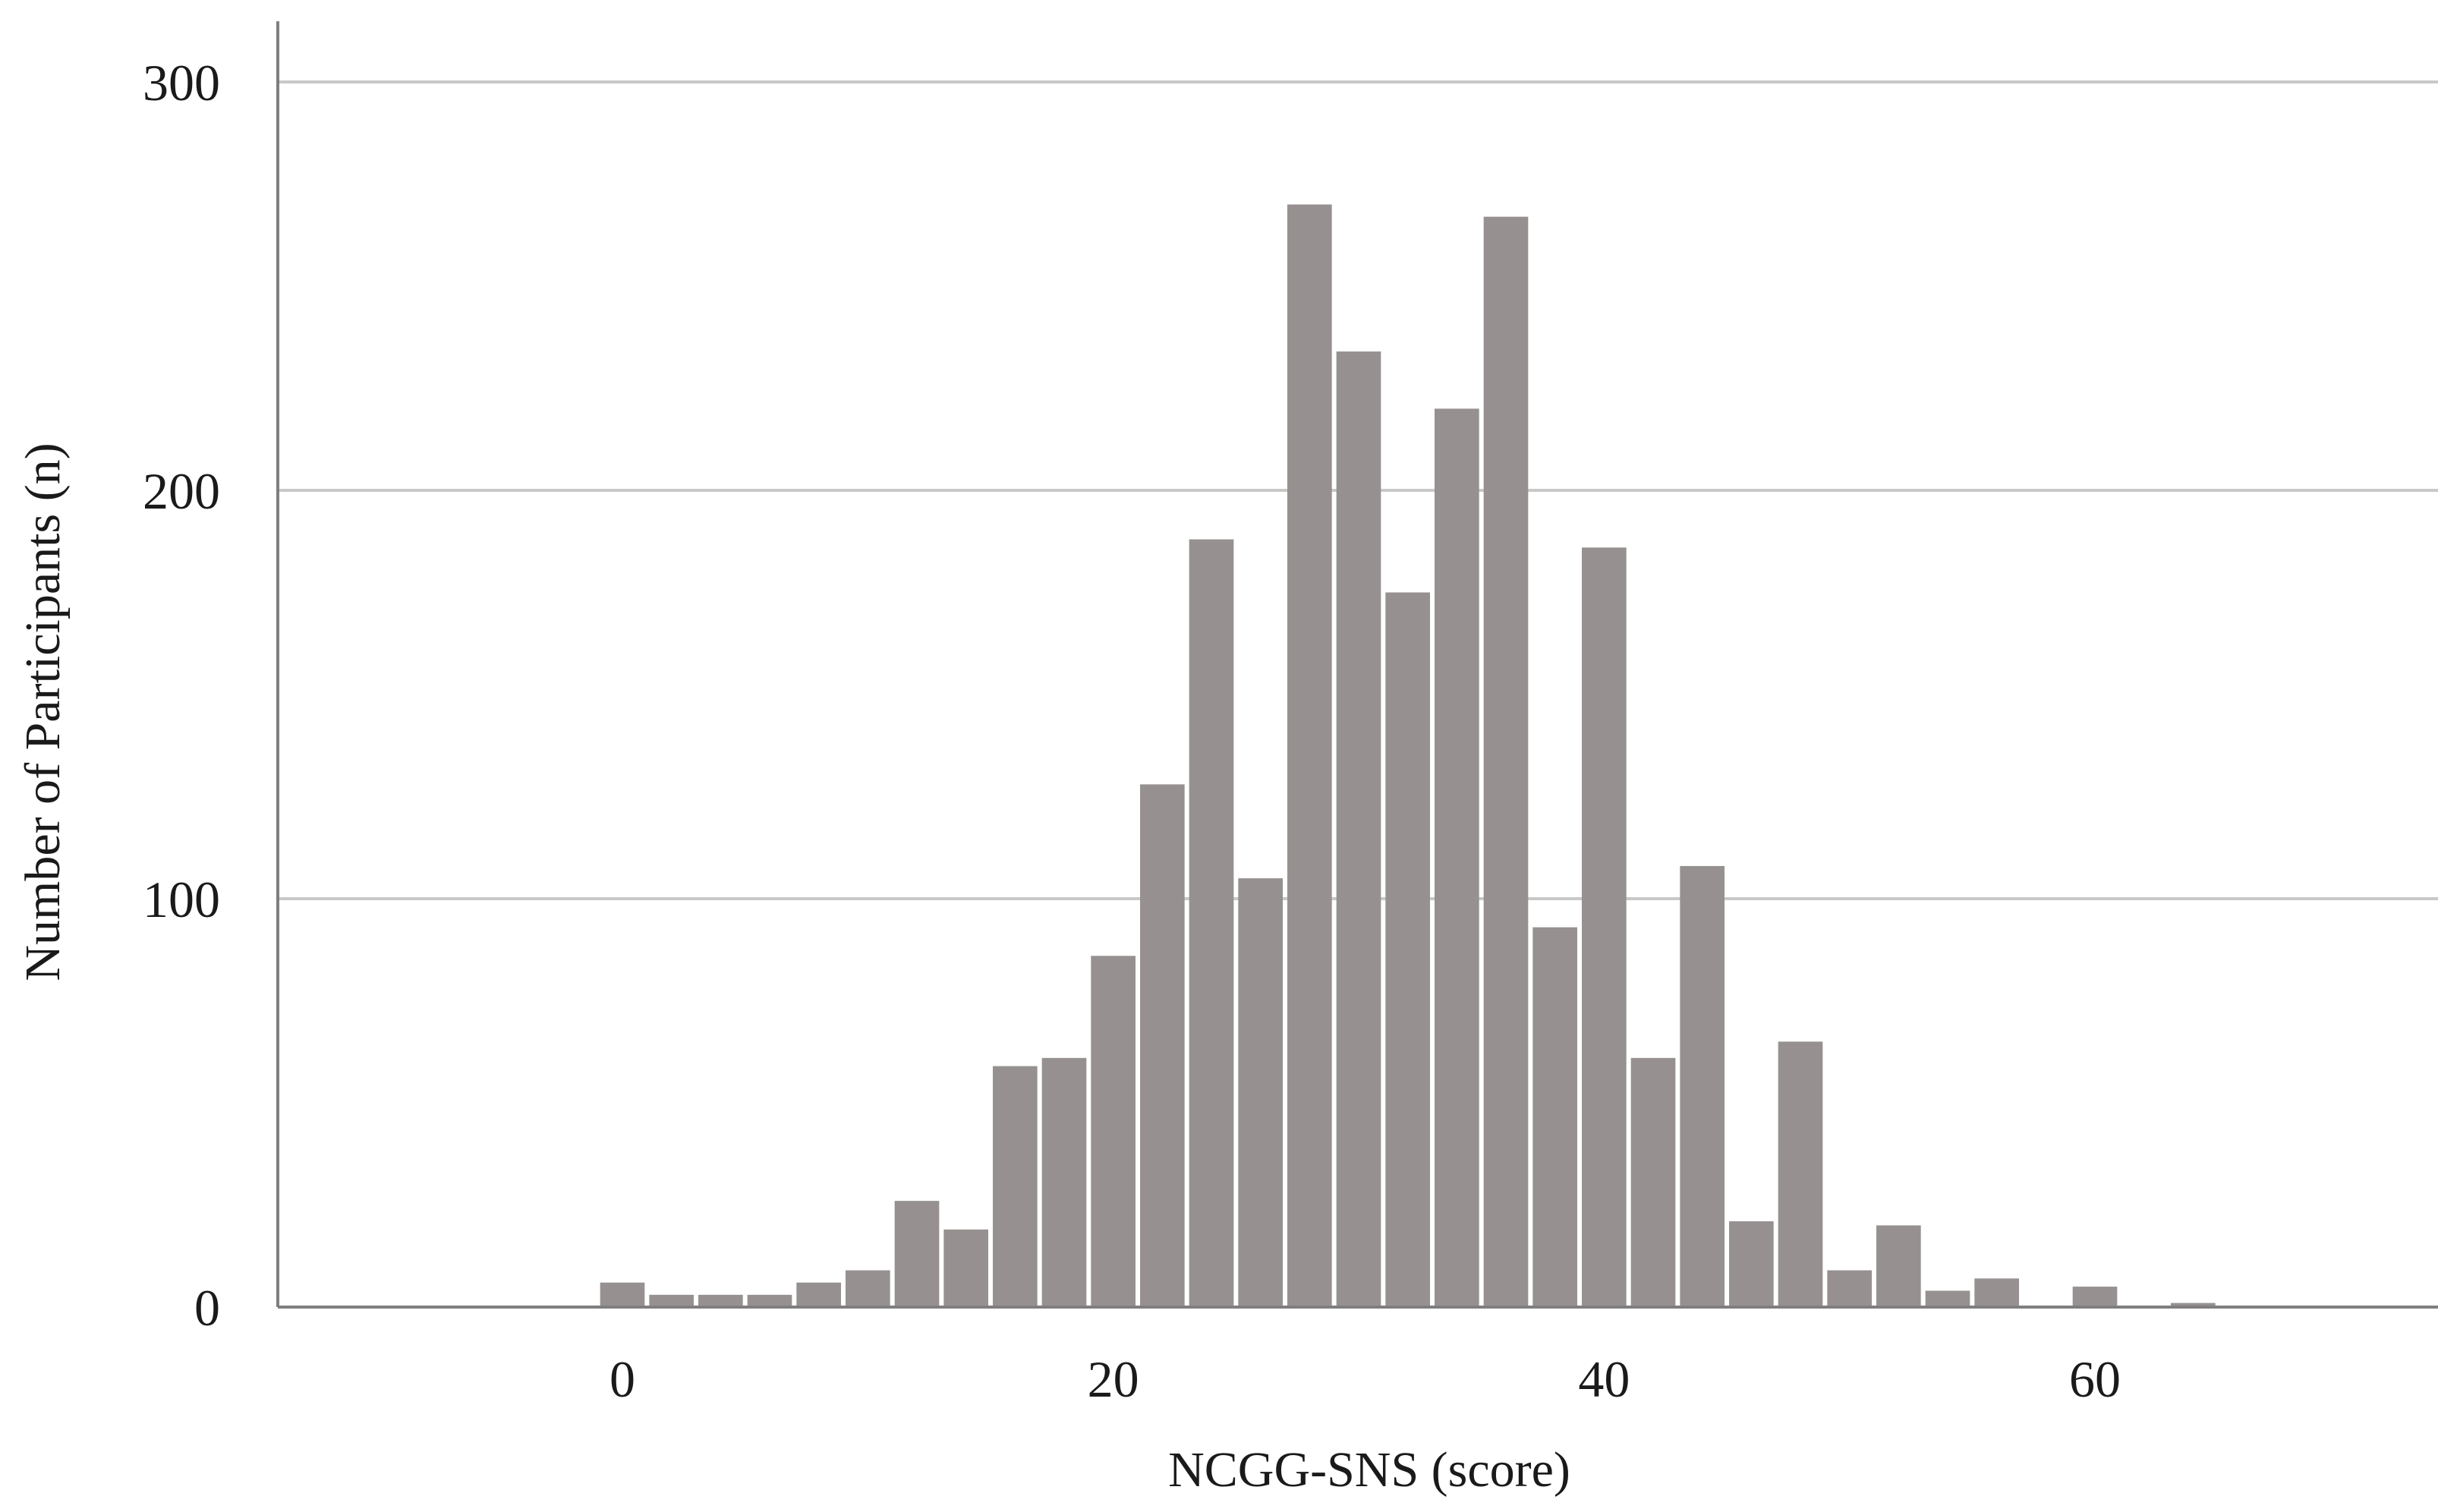 The height and width of the screenshot is (1512, 2438). What do you see at coordinates (1369, 1470) in the screenshot?
I see `x-axis-title: NCGG-SNS (score)` at bounding box center [1369, 1470].